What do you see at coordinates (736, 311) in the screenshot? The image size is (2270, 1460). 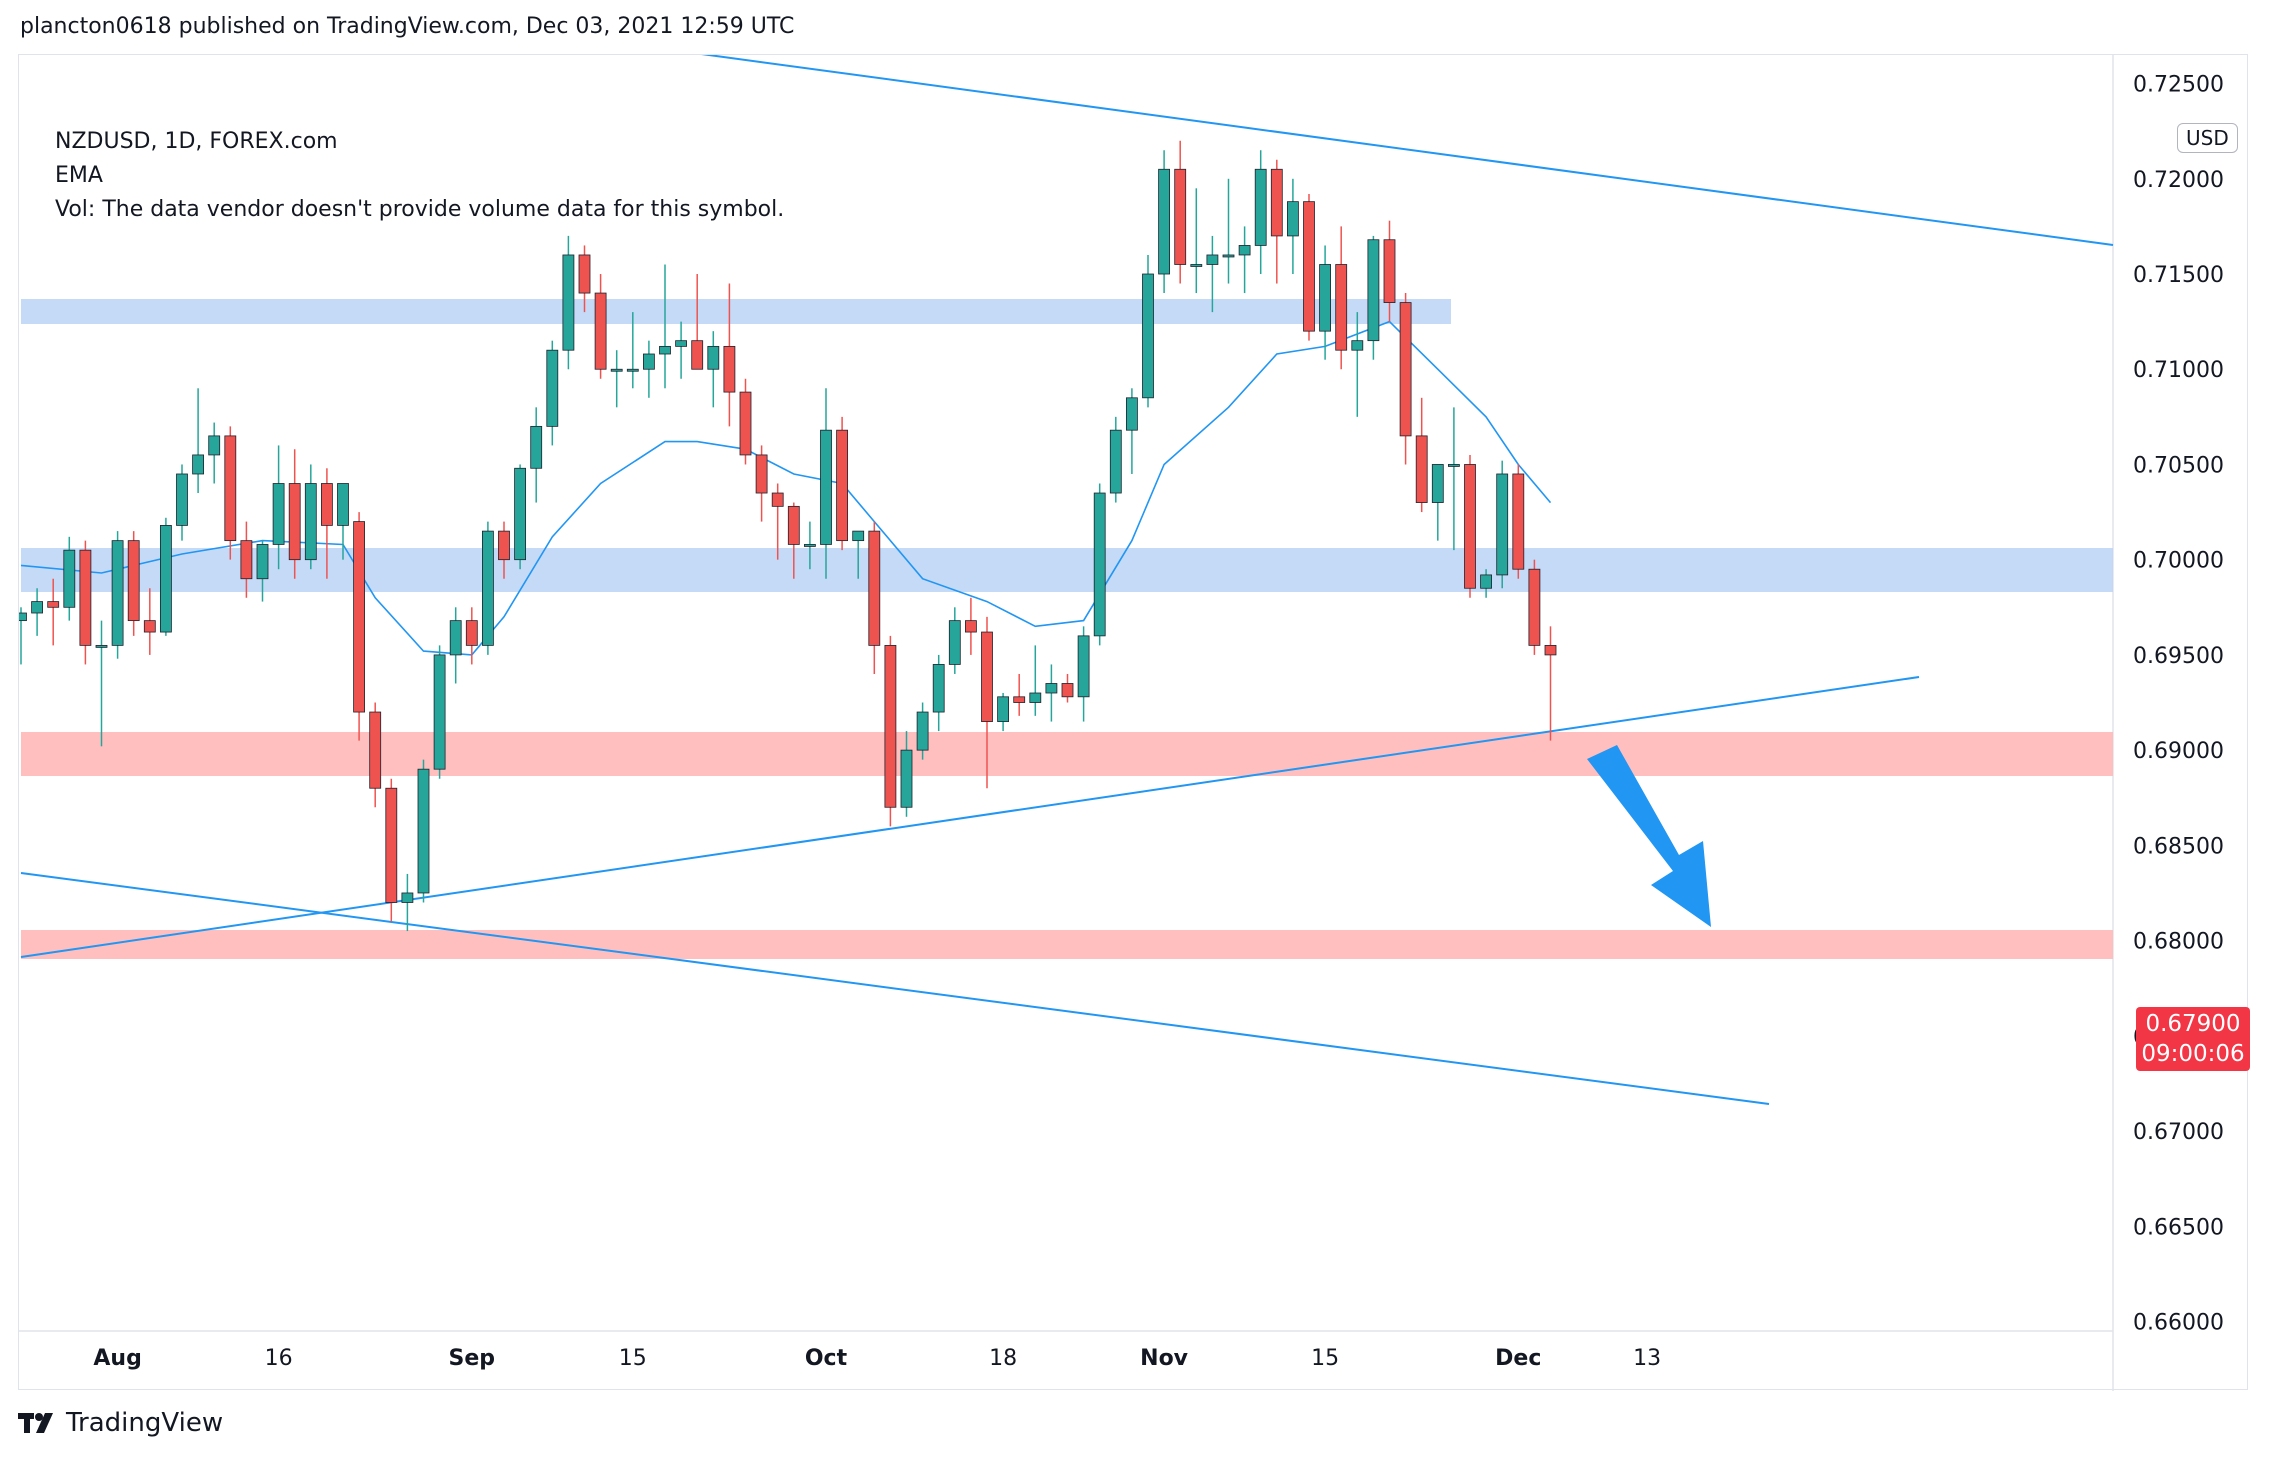 I see `support-zone-upper` at bounding box center [736, 311].